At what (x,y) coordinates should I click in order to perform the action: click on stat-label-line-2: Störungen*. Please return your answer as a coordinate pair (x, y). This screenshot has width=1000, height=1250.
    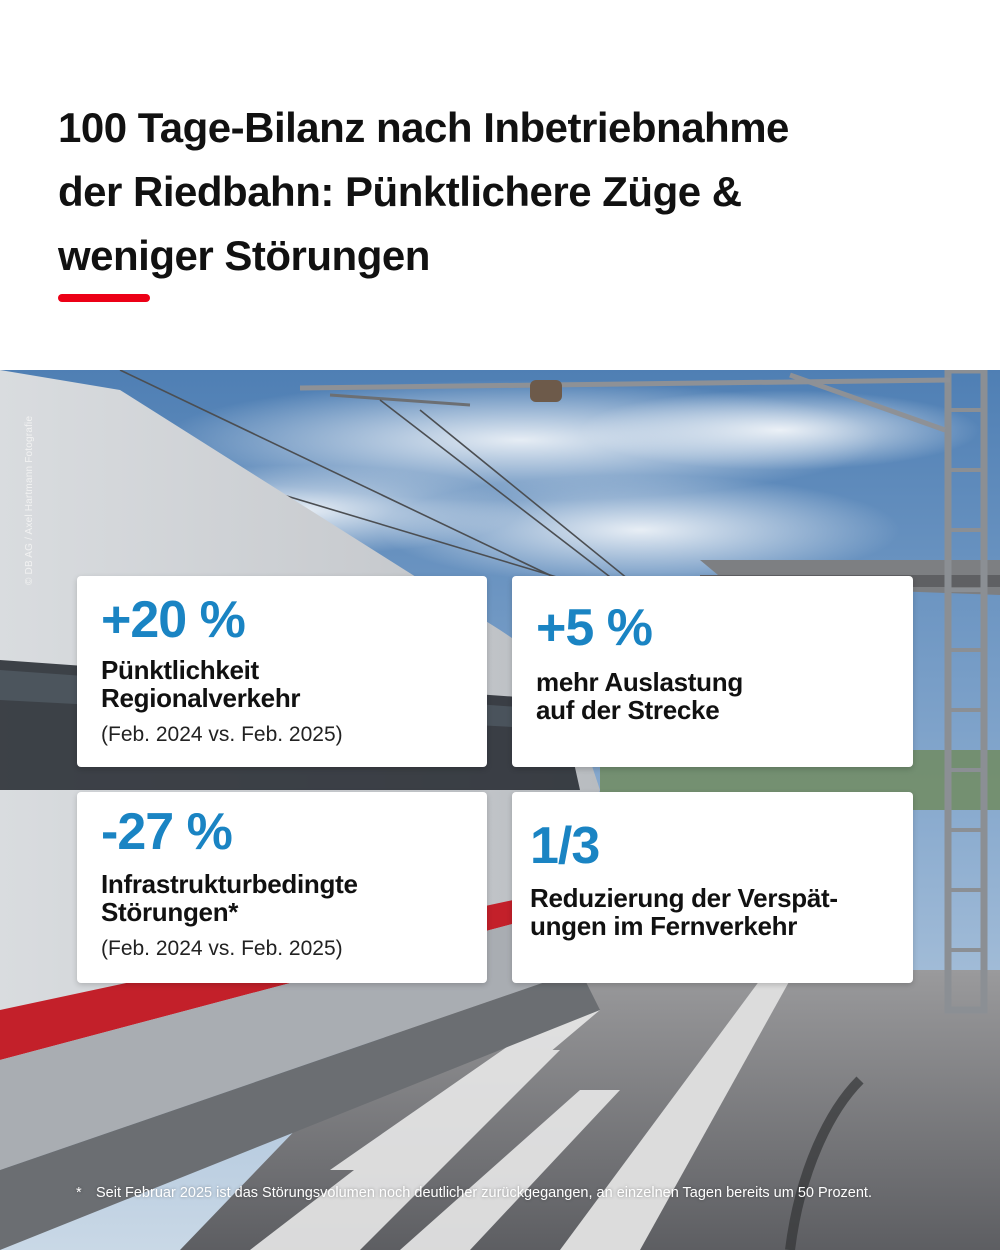
    Looking at the image, I should click on (170, 912).